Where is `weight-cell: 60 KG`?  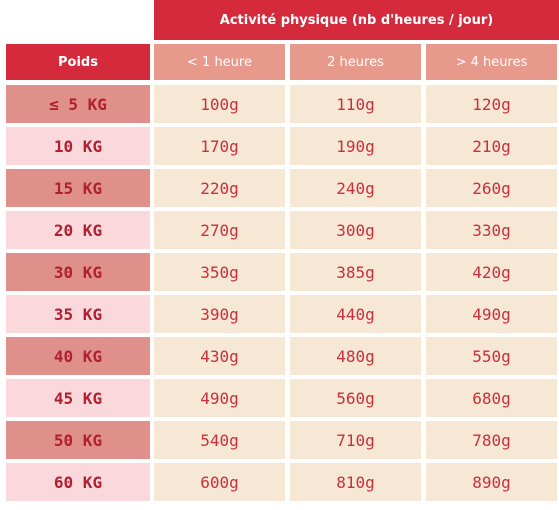 weight-cell: 60 KG is located at coordinates (78, 482).